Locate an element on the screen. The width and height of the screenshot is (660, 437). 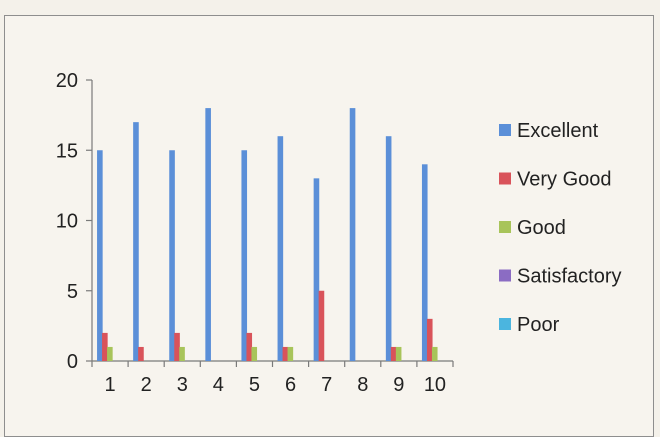
x-tick-label: 7 is located at coordinates (326, 385).